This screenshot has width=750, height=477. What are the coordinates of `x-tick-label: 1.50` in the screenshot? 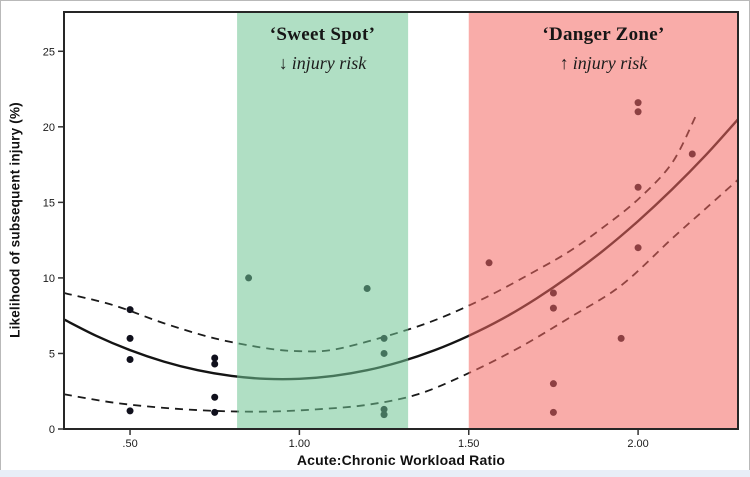 It's located at (468, 444).